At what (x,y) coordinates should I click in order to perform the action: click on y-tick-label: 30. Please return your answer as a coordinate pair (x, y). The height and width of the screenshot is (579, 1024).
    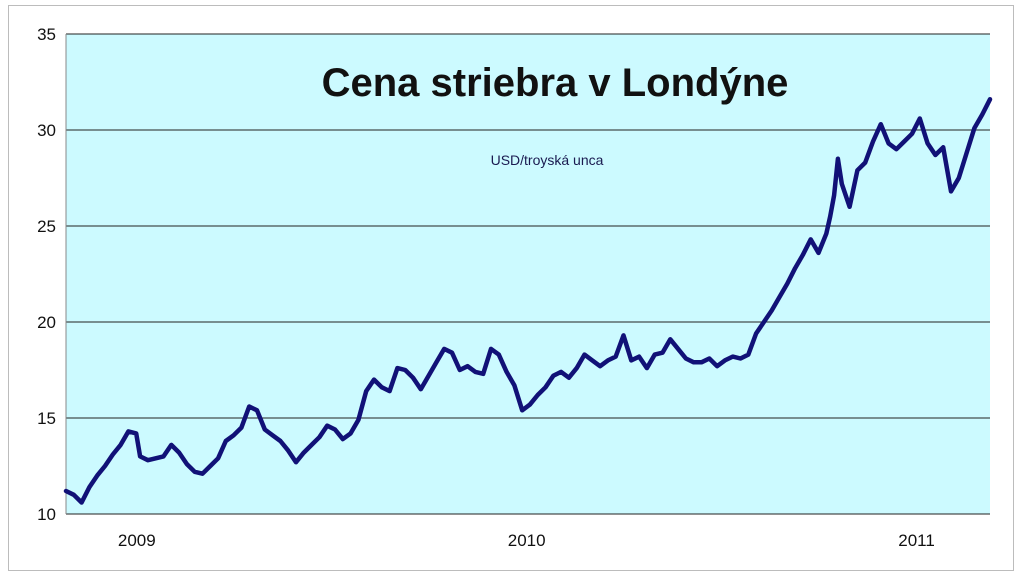
    Looking at the image, I should click on (46, 130).